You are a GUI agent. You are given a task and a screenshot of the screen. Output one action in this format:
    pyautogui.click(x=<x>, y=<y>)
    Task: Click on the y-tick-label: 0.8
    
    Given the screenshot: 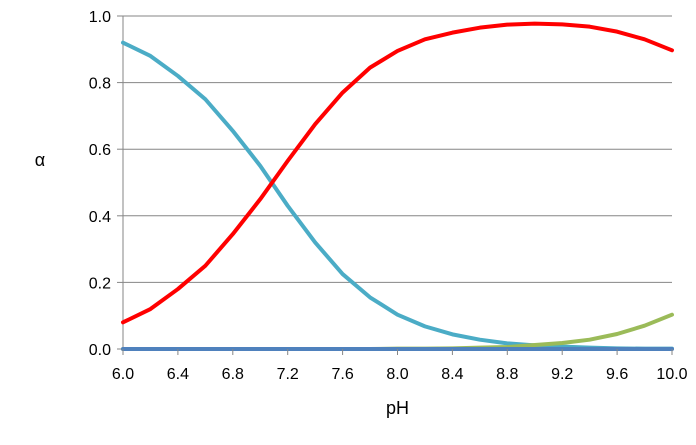 What is the action you would take?
    pyautogui.click(x=100, y=84)
    